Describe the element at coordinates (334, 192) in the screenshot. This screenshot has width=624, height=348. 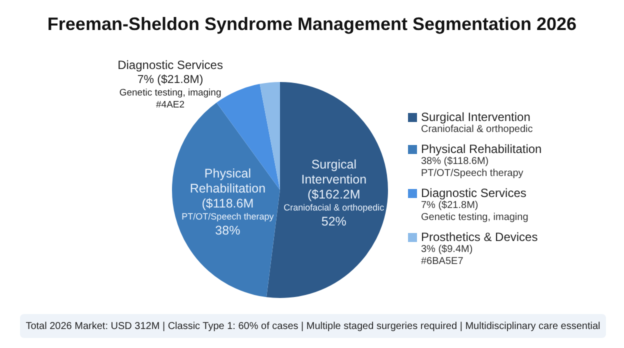
I see `text: Surgical Intervention ($162.2M Craniofacial & orthopedic 52%` at that location.